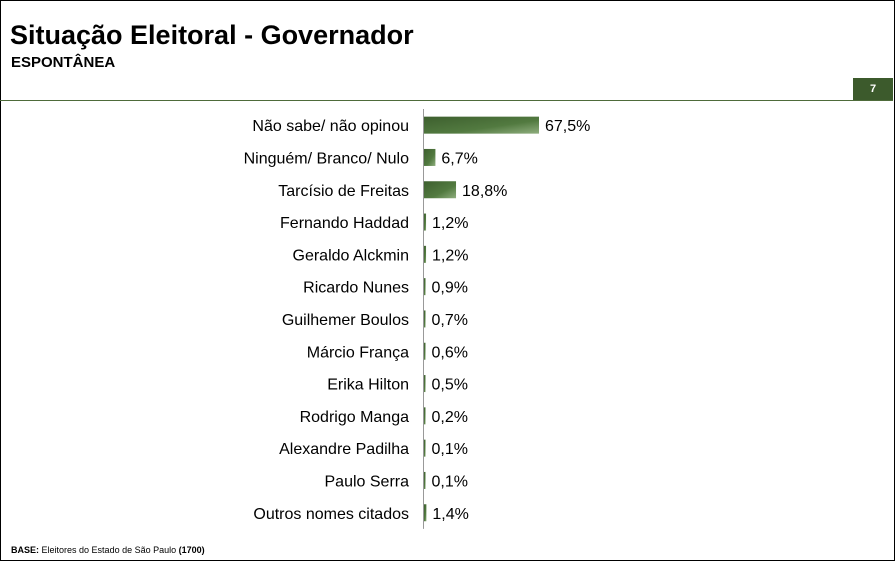  Describe the element at coordinates (191, 550) in the screenshot. I see `footer-base-count: (1700)` at that location.